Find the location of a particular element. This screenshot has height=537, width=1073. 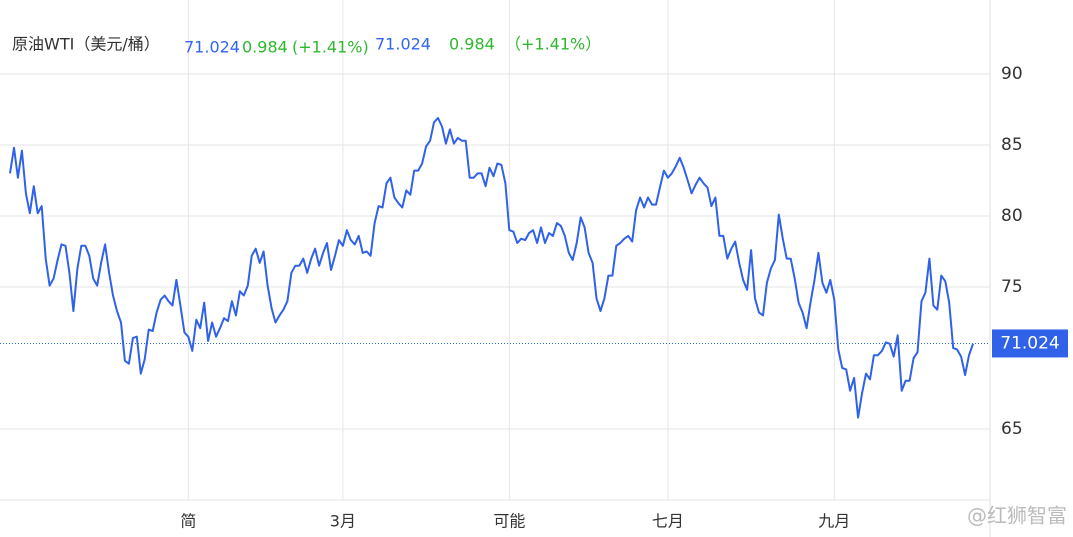

change: 0.984 is located at coordinates (265, 47).